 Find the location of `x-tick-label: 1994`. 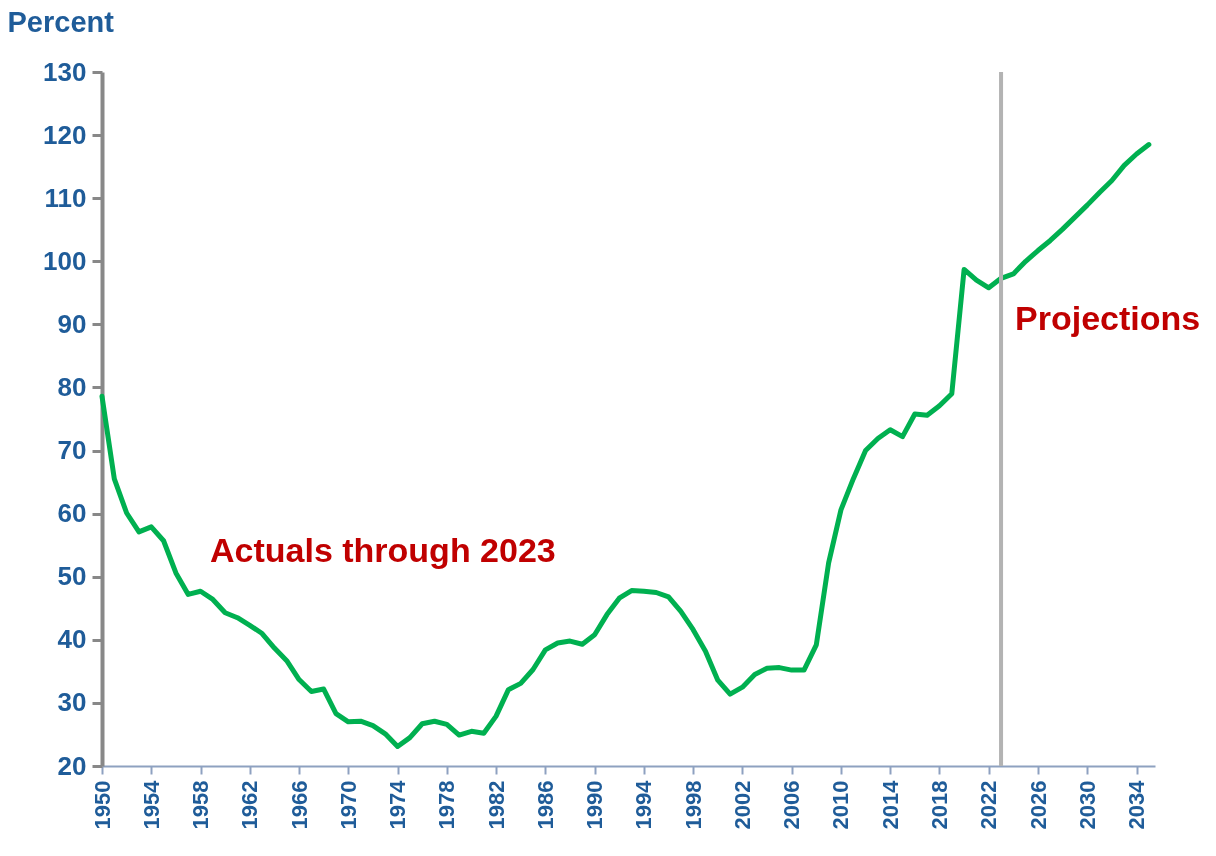

x-tick-label: 1994 is located at coordinates (644, 804).